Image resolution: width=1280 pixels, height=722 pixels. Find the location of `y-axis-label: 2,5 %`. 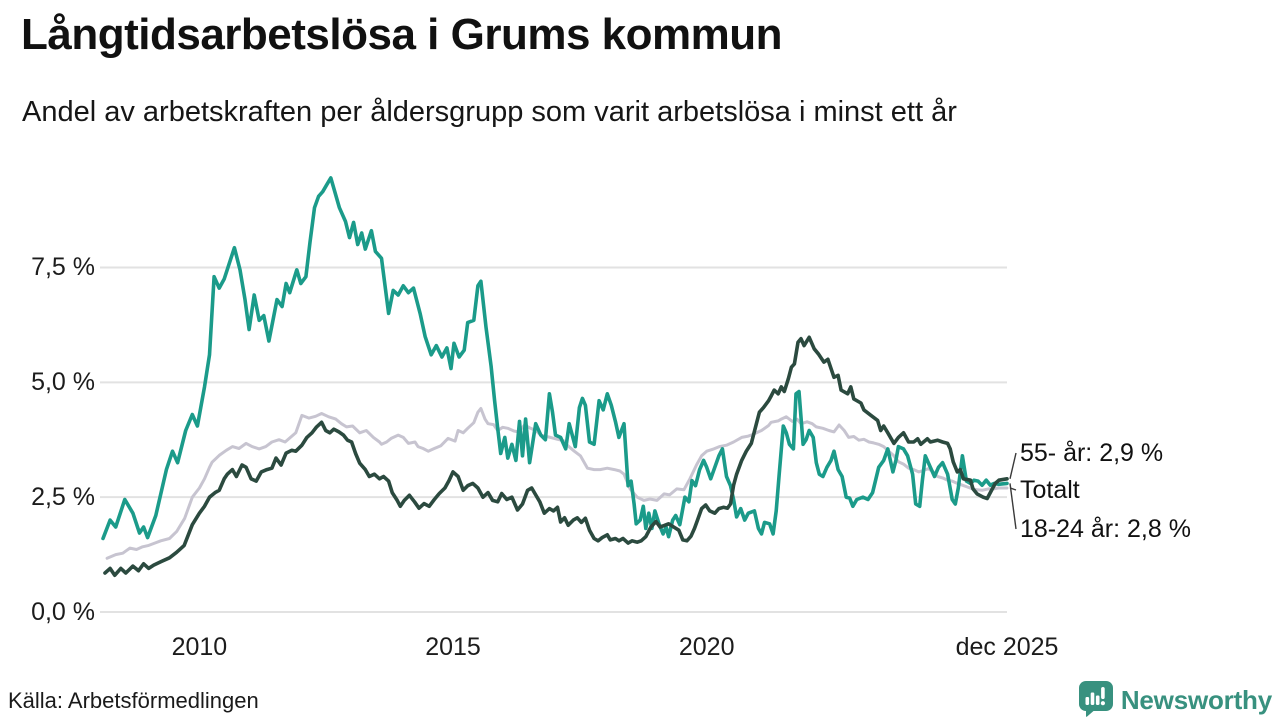

y-axis-label: 2,5 % is located at coordinates (63, 497).